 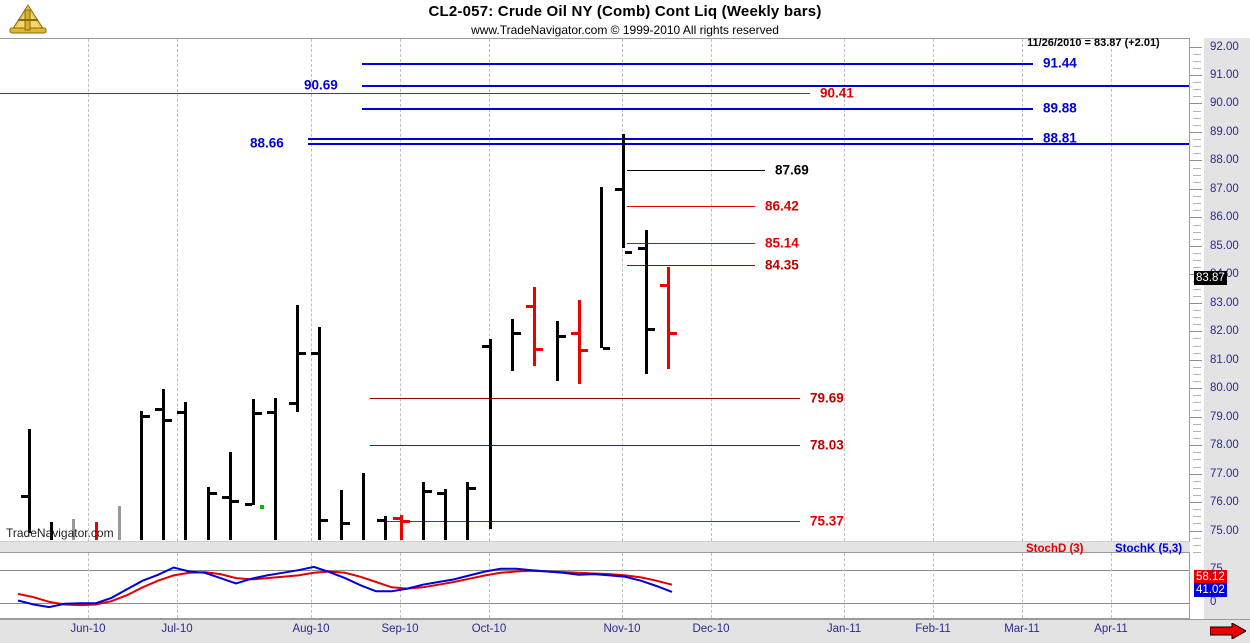 What do you see at coordinates (489, 629) in the screenshot?
I see `date-axis-label: Oct-10` at bounding box center [489, 629].